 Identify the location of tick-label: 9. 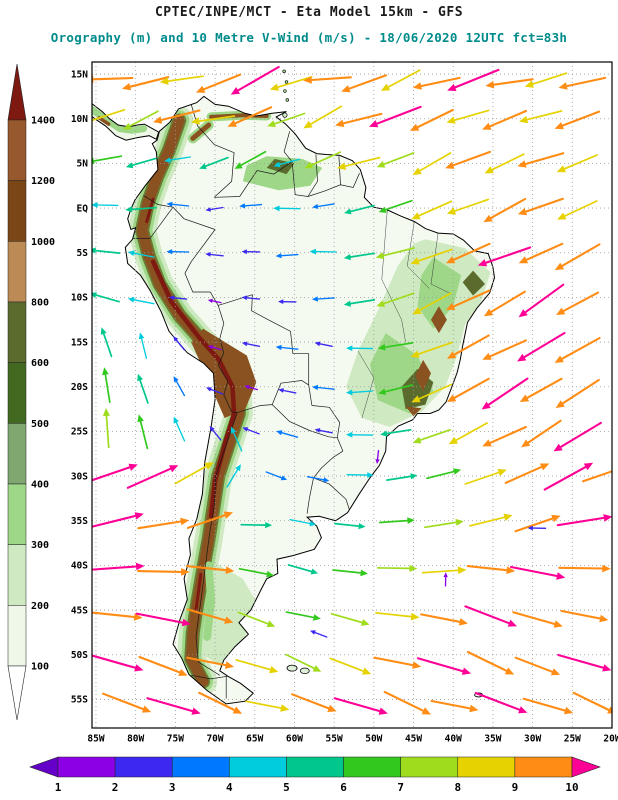
(515, 787).